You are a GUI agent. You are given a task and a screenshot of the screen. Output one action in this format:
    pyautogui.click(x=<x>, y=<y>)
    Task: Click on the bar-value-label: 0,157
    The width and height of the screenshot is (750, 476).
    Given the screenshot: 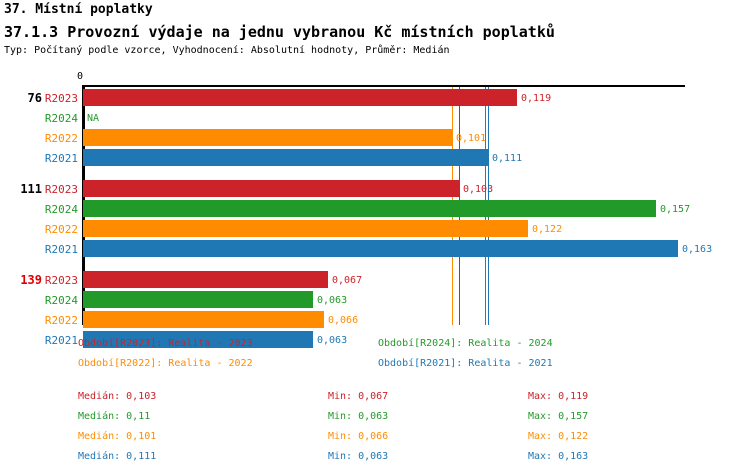 What is the action you would take?
    pyautogui.click(x=675, y=209)
    